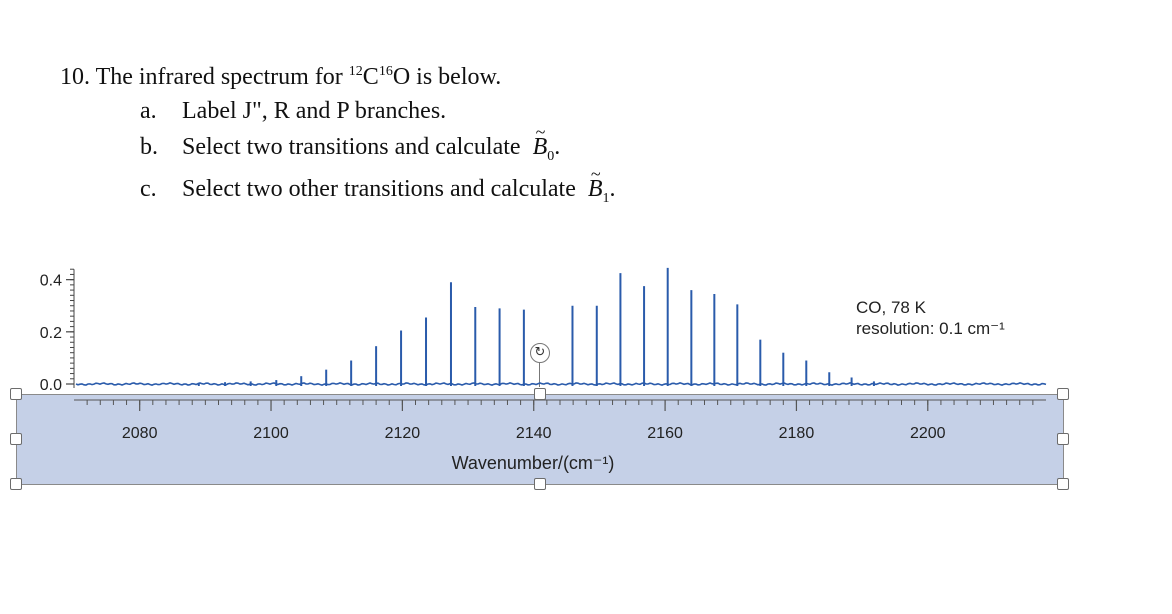  What do you see at coordinates (403, 433) in the screenshot?
I see `x-tick-label: 2120` at bounding box center [403, 433].